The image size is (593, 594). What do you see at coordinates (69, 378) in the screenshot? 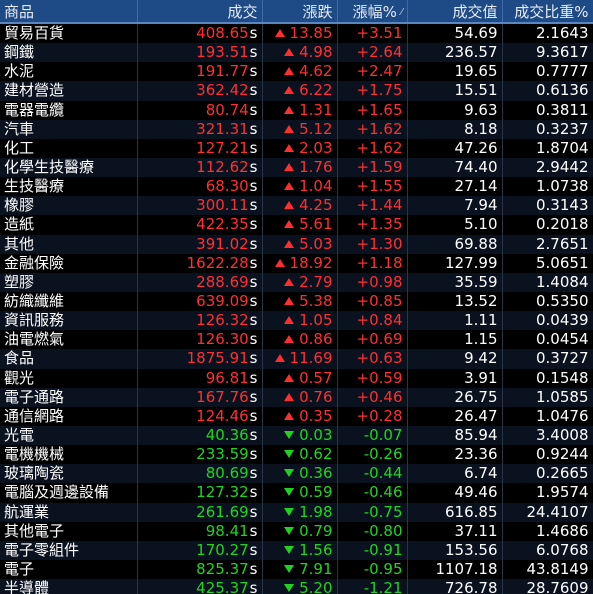
I see `sector-name: 觀光` at bounding box center [69, 378].